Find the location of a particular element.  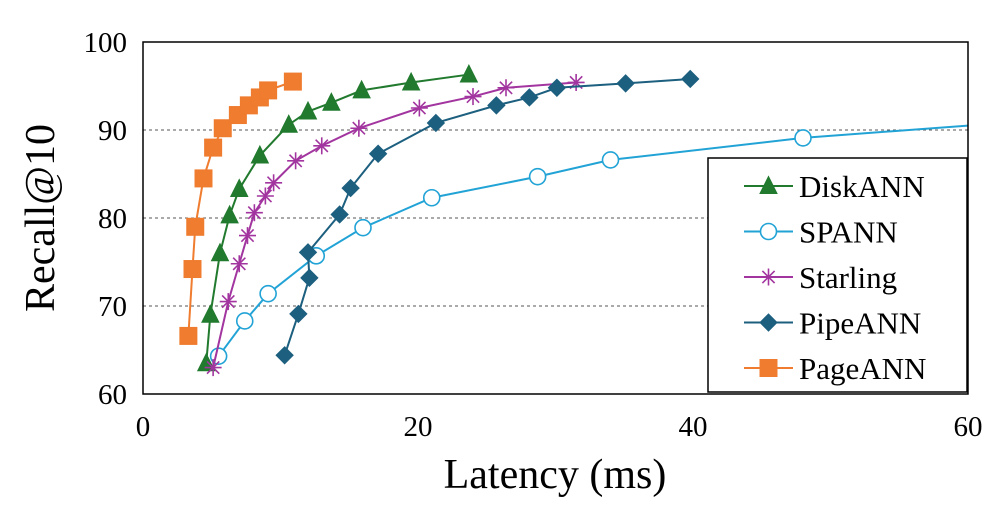

y-tick-labels: 60 70 80 90 100 is located at coordinates (106, 219).